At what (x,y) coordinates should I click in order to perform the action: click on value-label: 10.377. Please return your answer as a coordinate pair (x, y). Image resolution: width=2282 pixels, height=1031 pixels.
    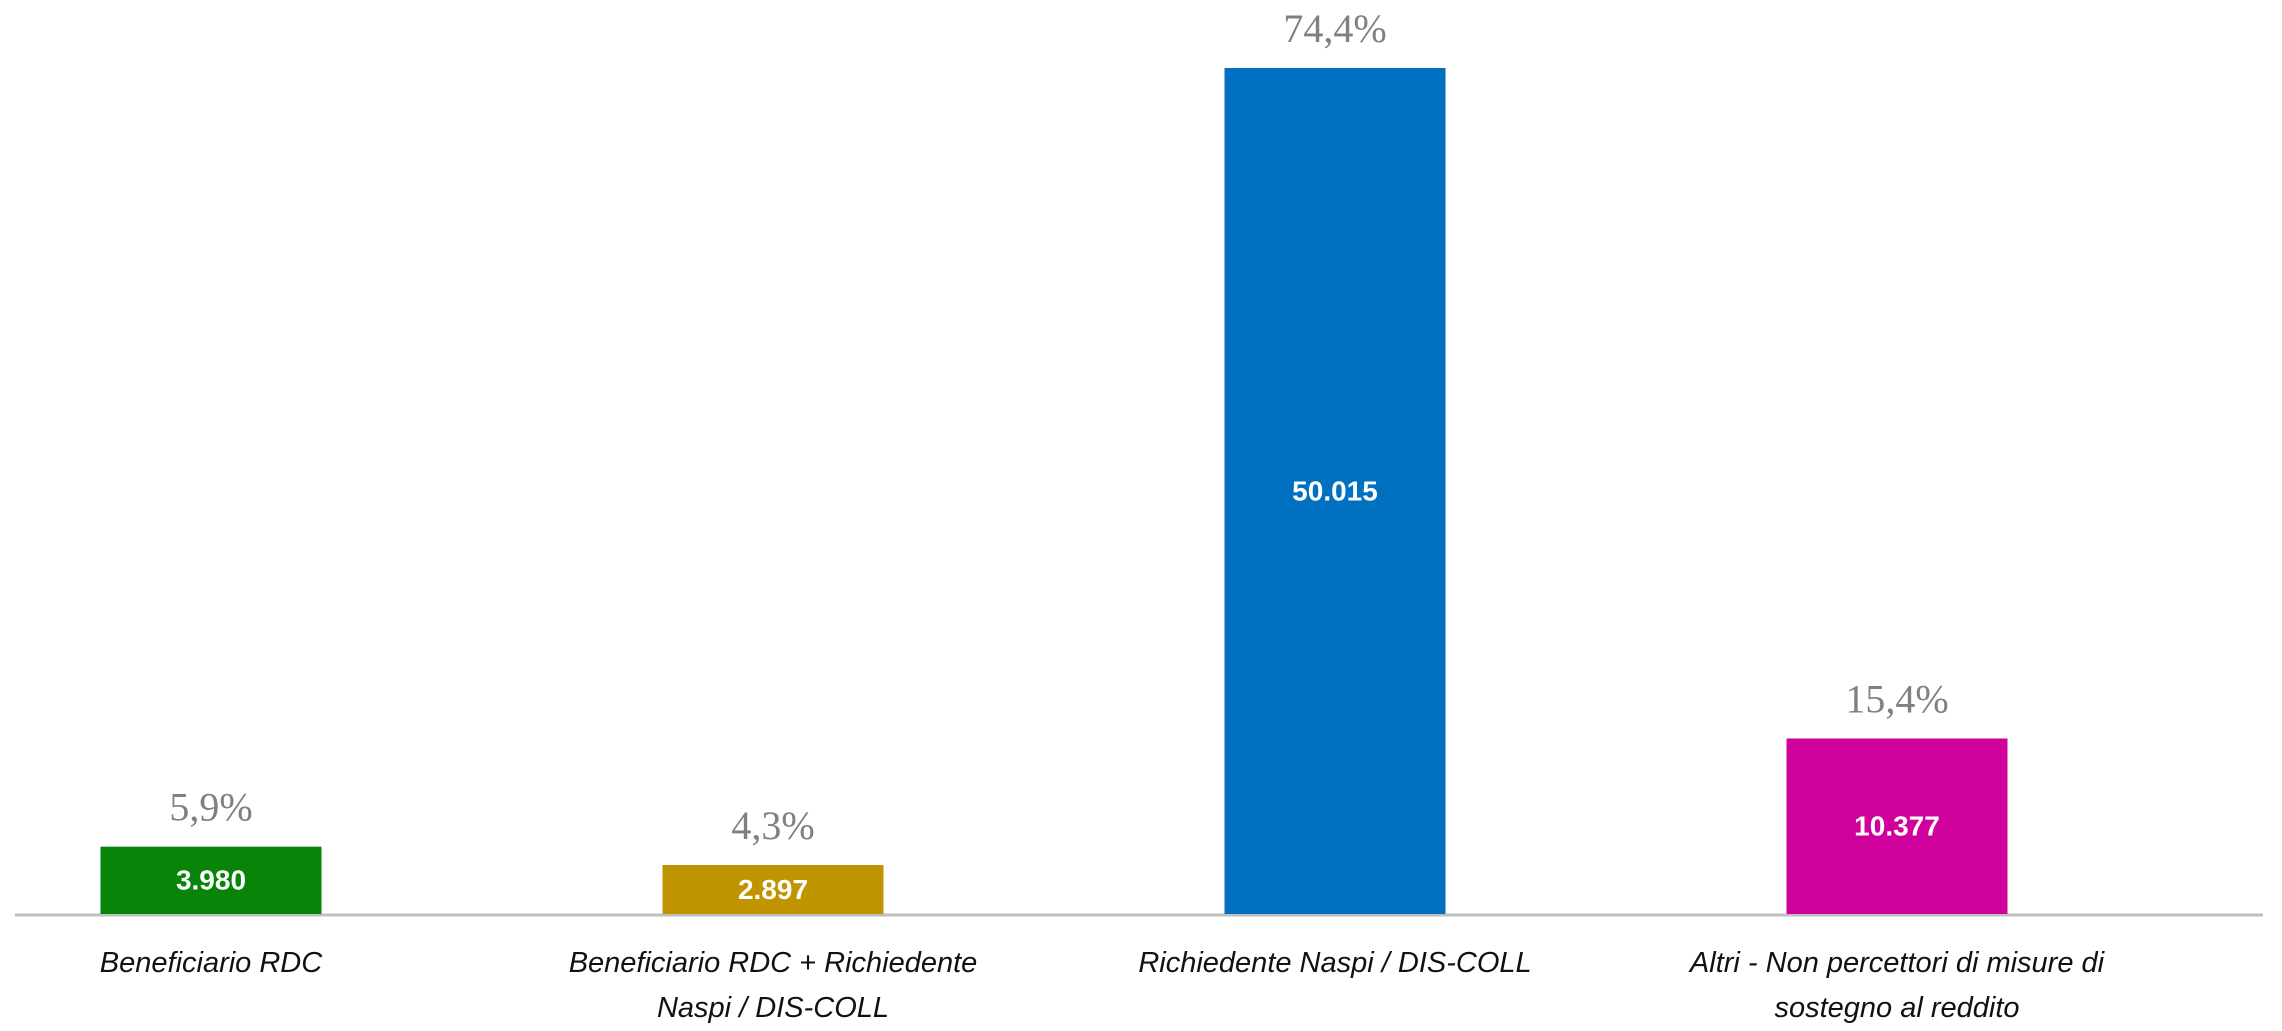
    Looking at the image, I should click on (1897, 826).